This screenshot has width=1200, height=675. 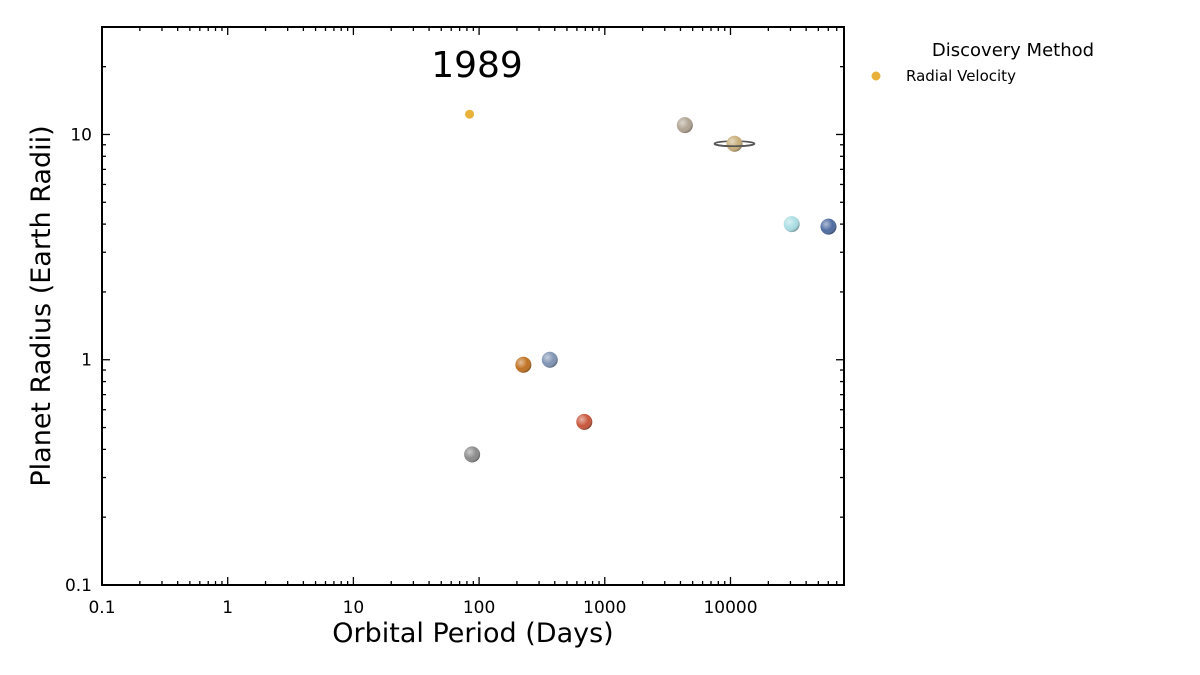 I want to click on year-annotation: 1989, so click(x=477, y=65).